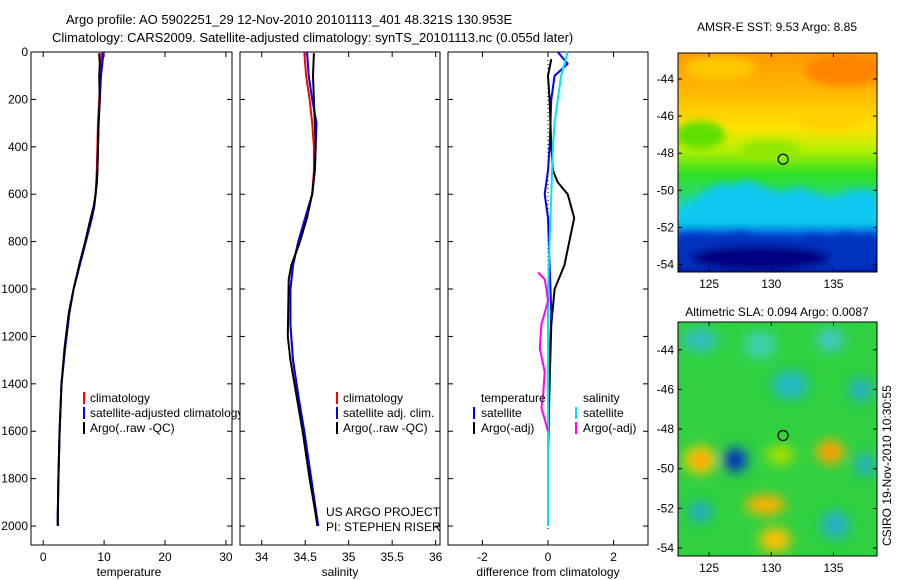 The height and width of the screenshot is (580, 900). What do you see at coordinates (601, 398) in the screenshot?
I see `legend-title-salinity: salinity` at bounding box center [601, 398].